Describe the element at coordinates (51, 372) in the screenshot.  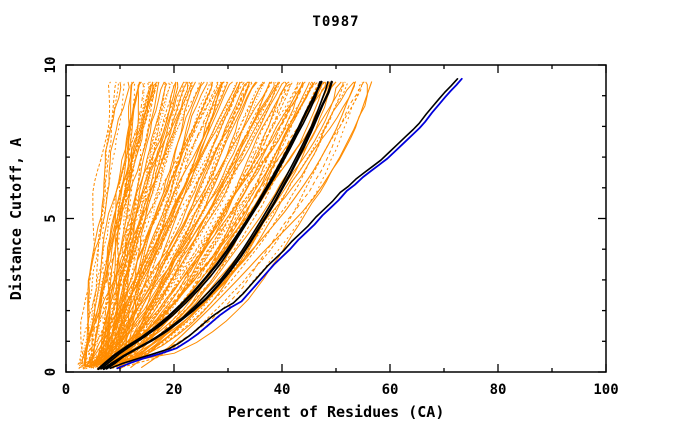
I see `y-tick-label: 0` at that location.